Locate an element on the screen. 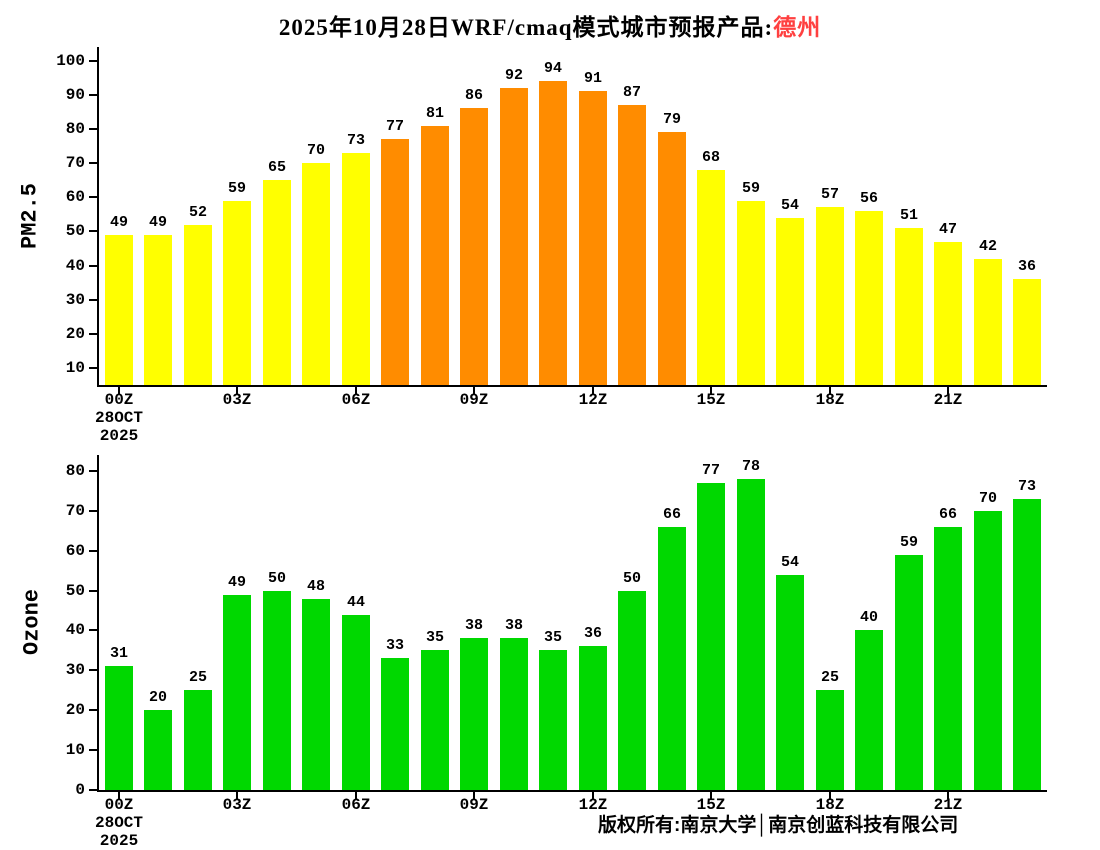 The height and width of the screenshot is (850, 1100). bar-value-label: 38 is located at coordinates (473, 625).